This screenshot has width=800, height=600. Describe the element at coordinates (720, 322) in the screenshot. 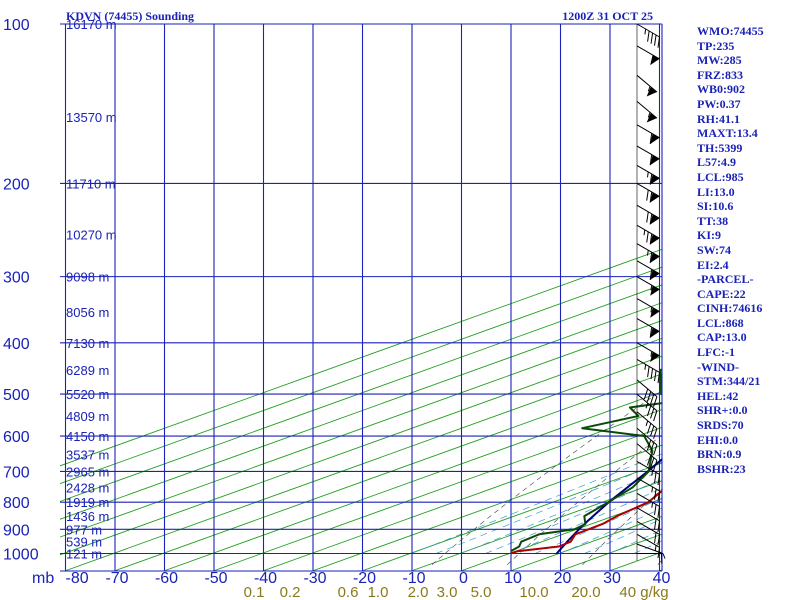

I see `index-value: LCL:868` at that location.